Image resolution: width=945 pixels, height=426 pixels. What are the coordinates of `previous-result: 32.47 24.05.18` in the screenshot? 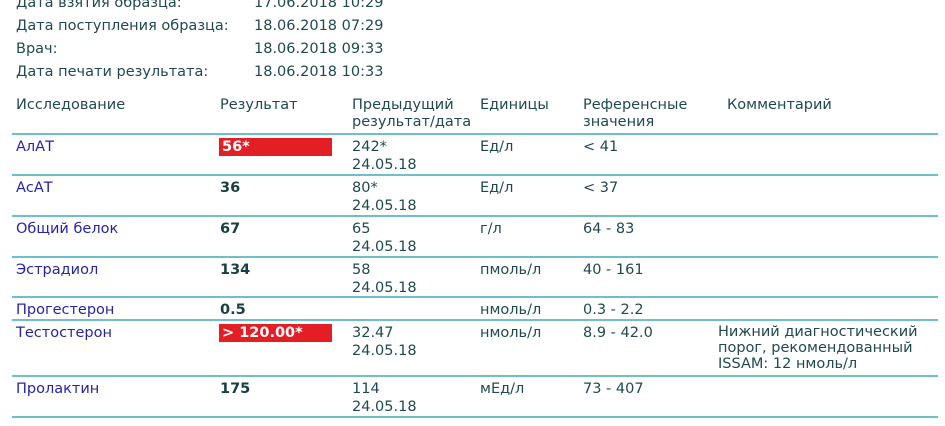 It's located at (384, 342).